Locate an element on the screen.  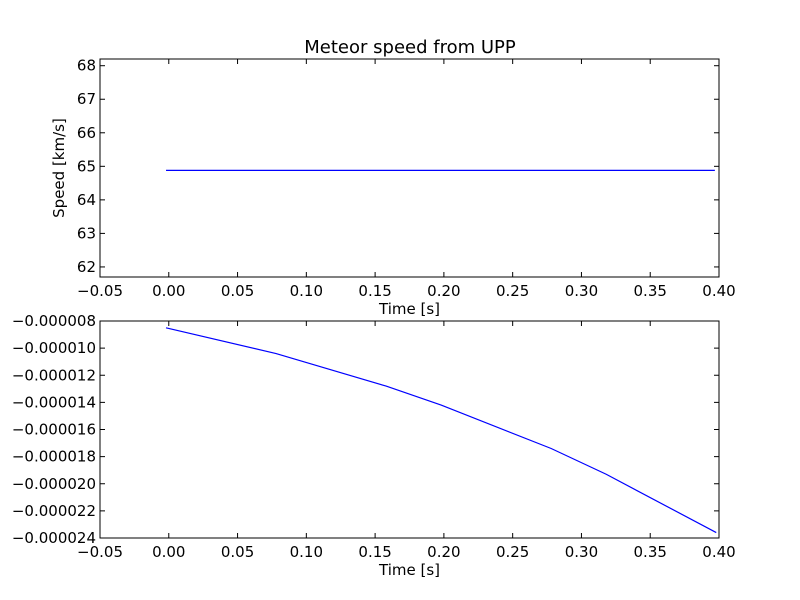
speed-y-tick-label: 66 is located at coordinates (86, 133).